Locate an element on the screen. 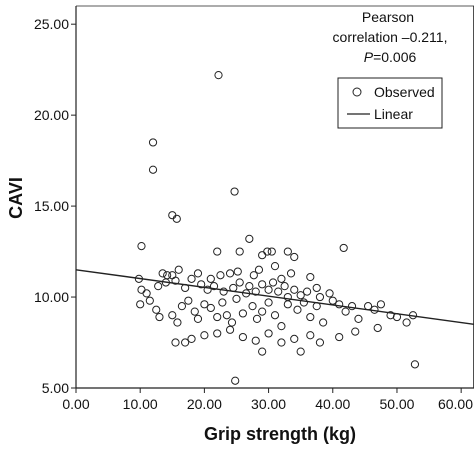  correlation-annotation: Pearson correlation –0.211, P=0.006 is located at coordinates (390, 37).